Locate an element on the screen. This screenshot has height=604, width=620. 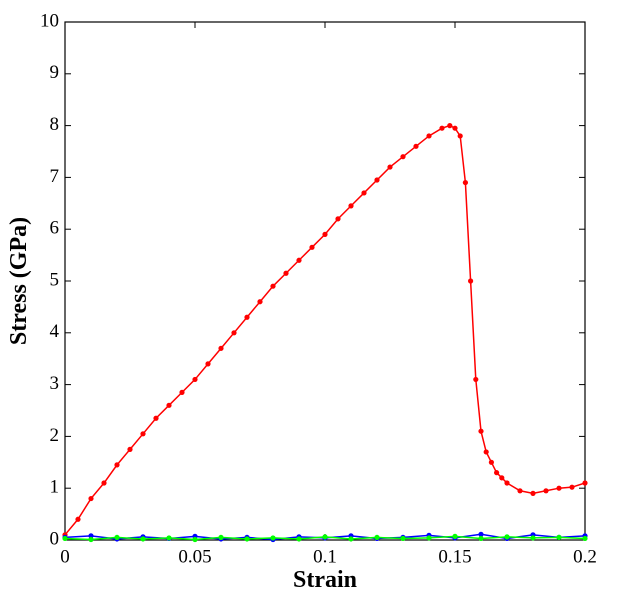
y-tick-label: 6 is located at coordinates (55, 228).